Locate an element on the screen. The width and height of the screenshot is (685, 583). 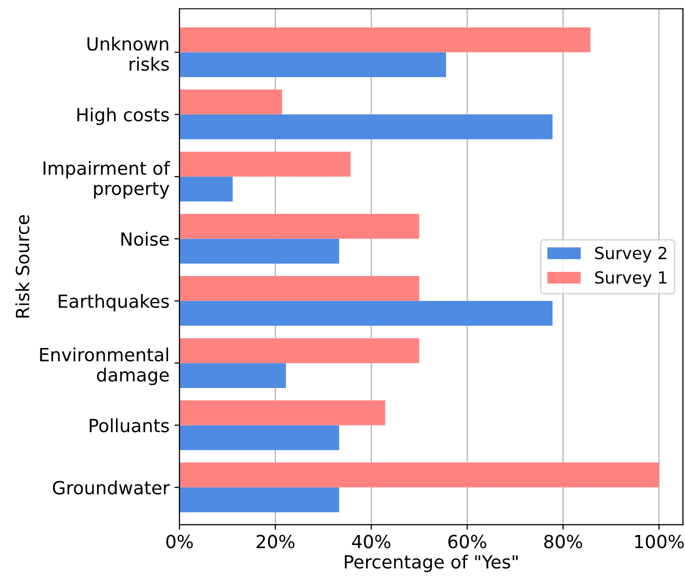
x-tick-label: 100% is located at coordinates (659, 541).